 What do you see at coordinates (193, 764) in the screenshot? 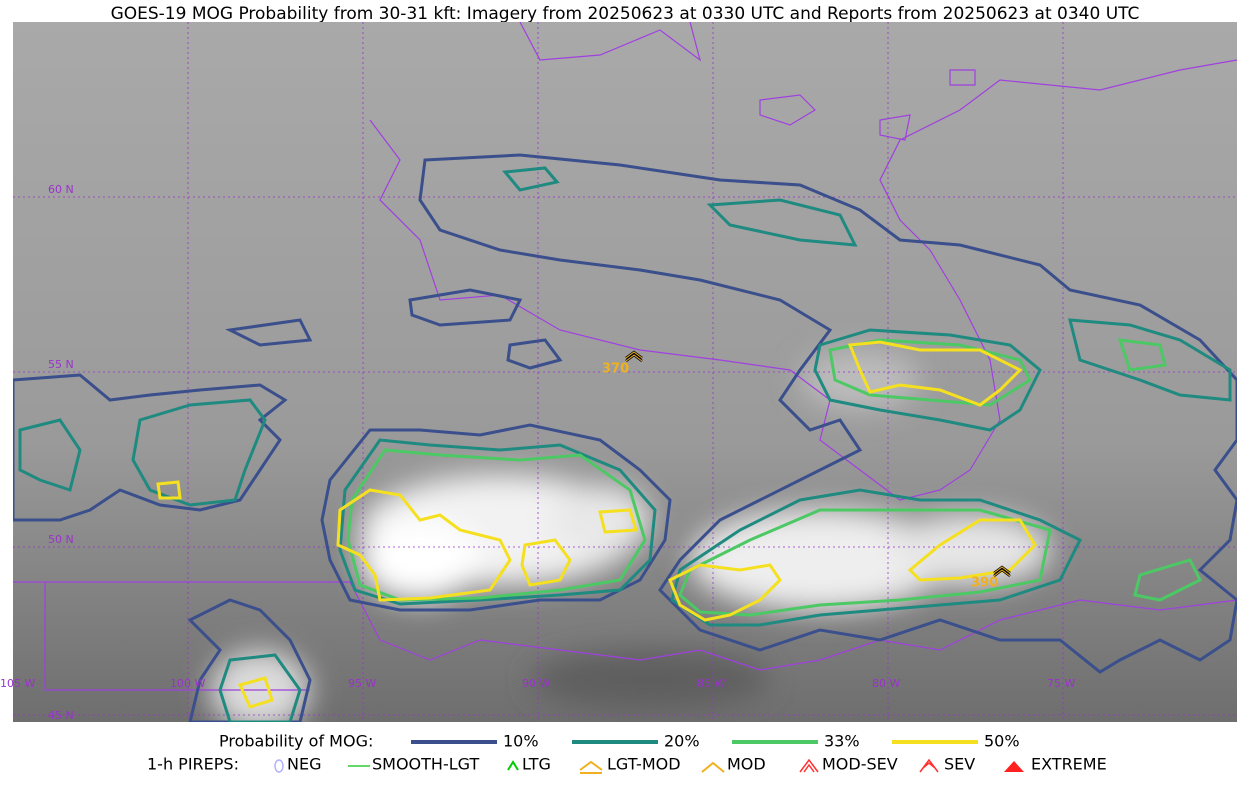
I see `legend-title: 1-h PIREPS:` at bounding box center [193, 764].